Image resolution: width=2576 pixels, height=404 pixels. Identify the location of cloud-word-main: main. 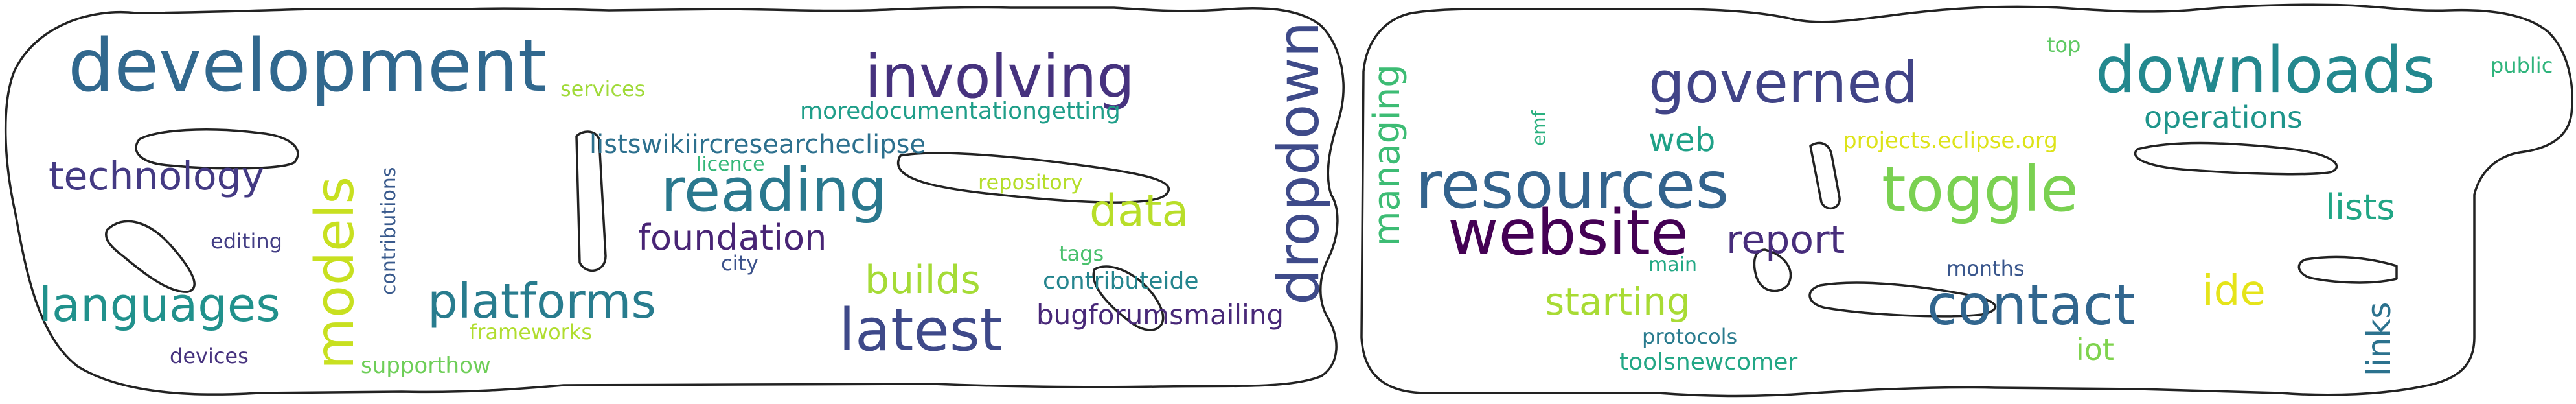
(1672, 265).